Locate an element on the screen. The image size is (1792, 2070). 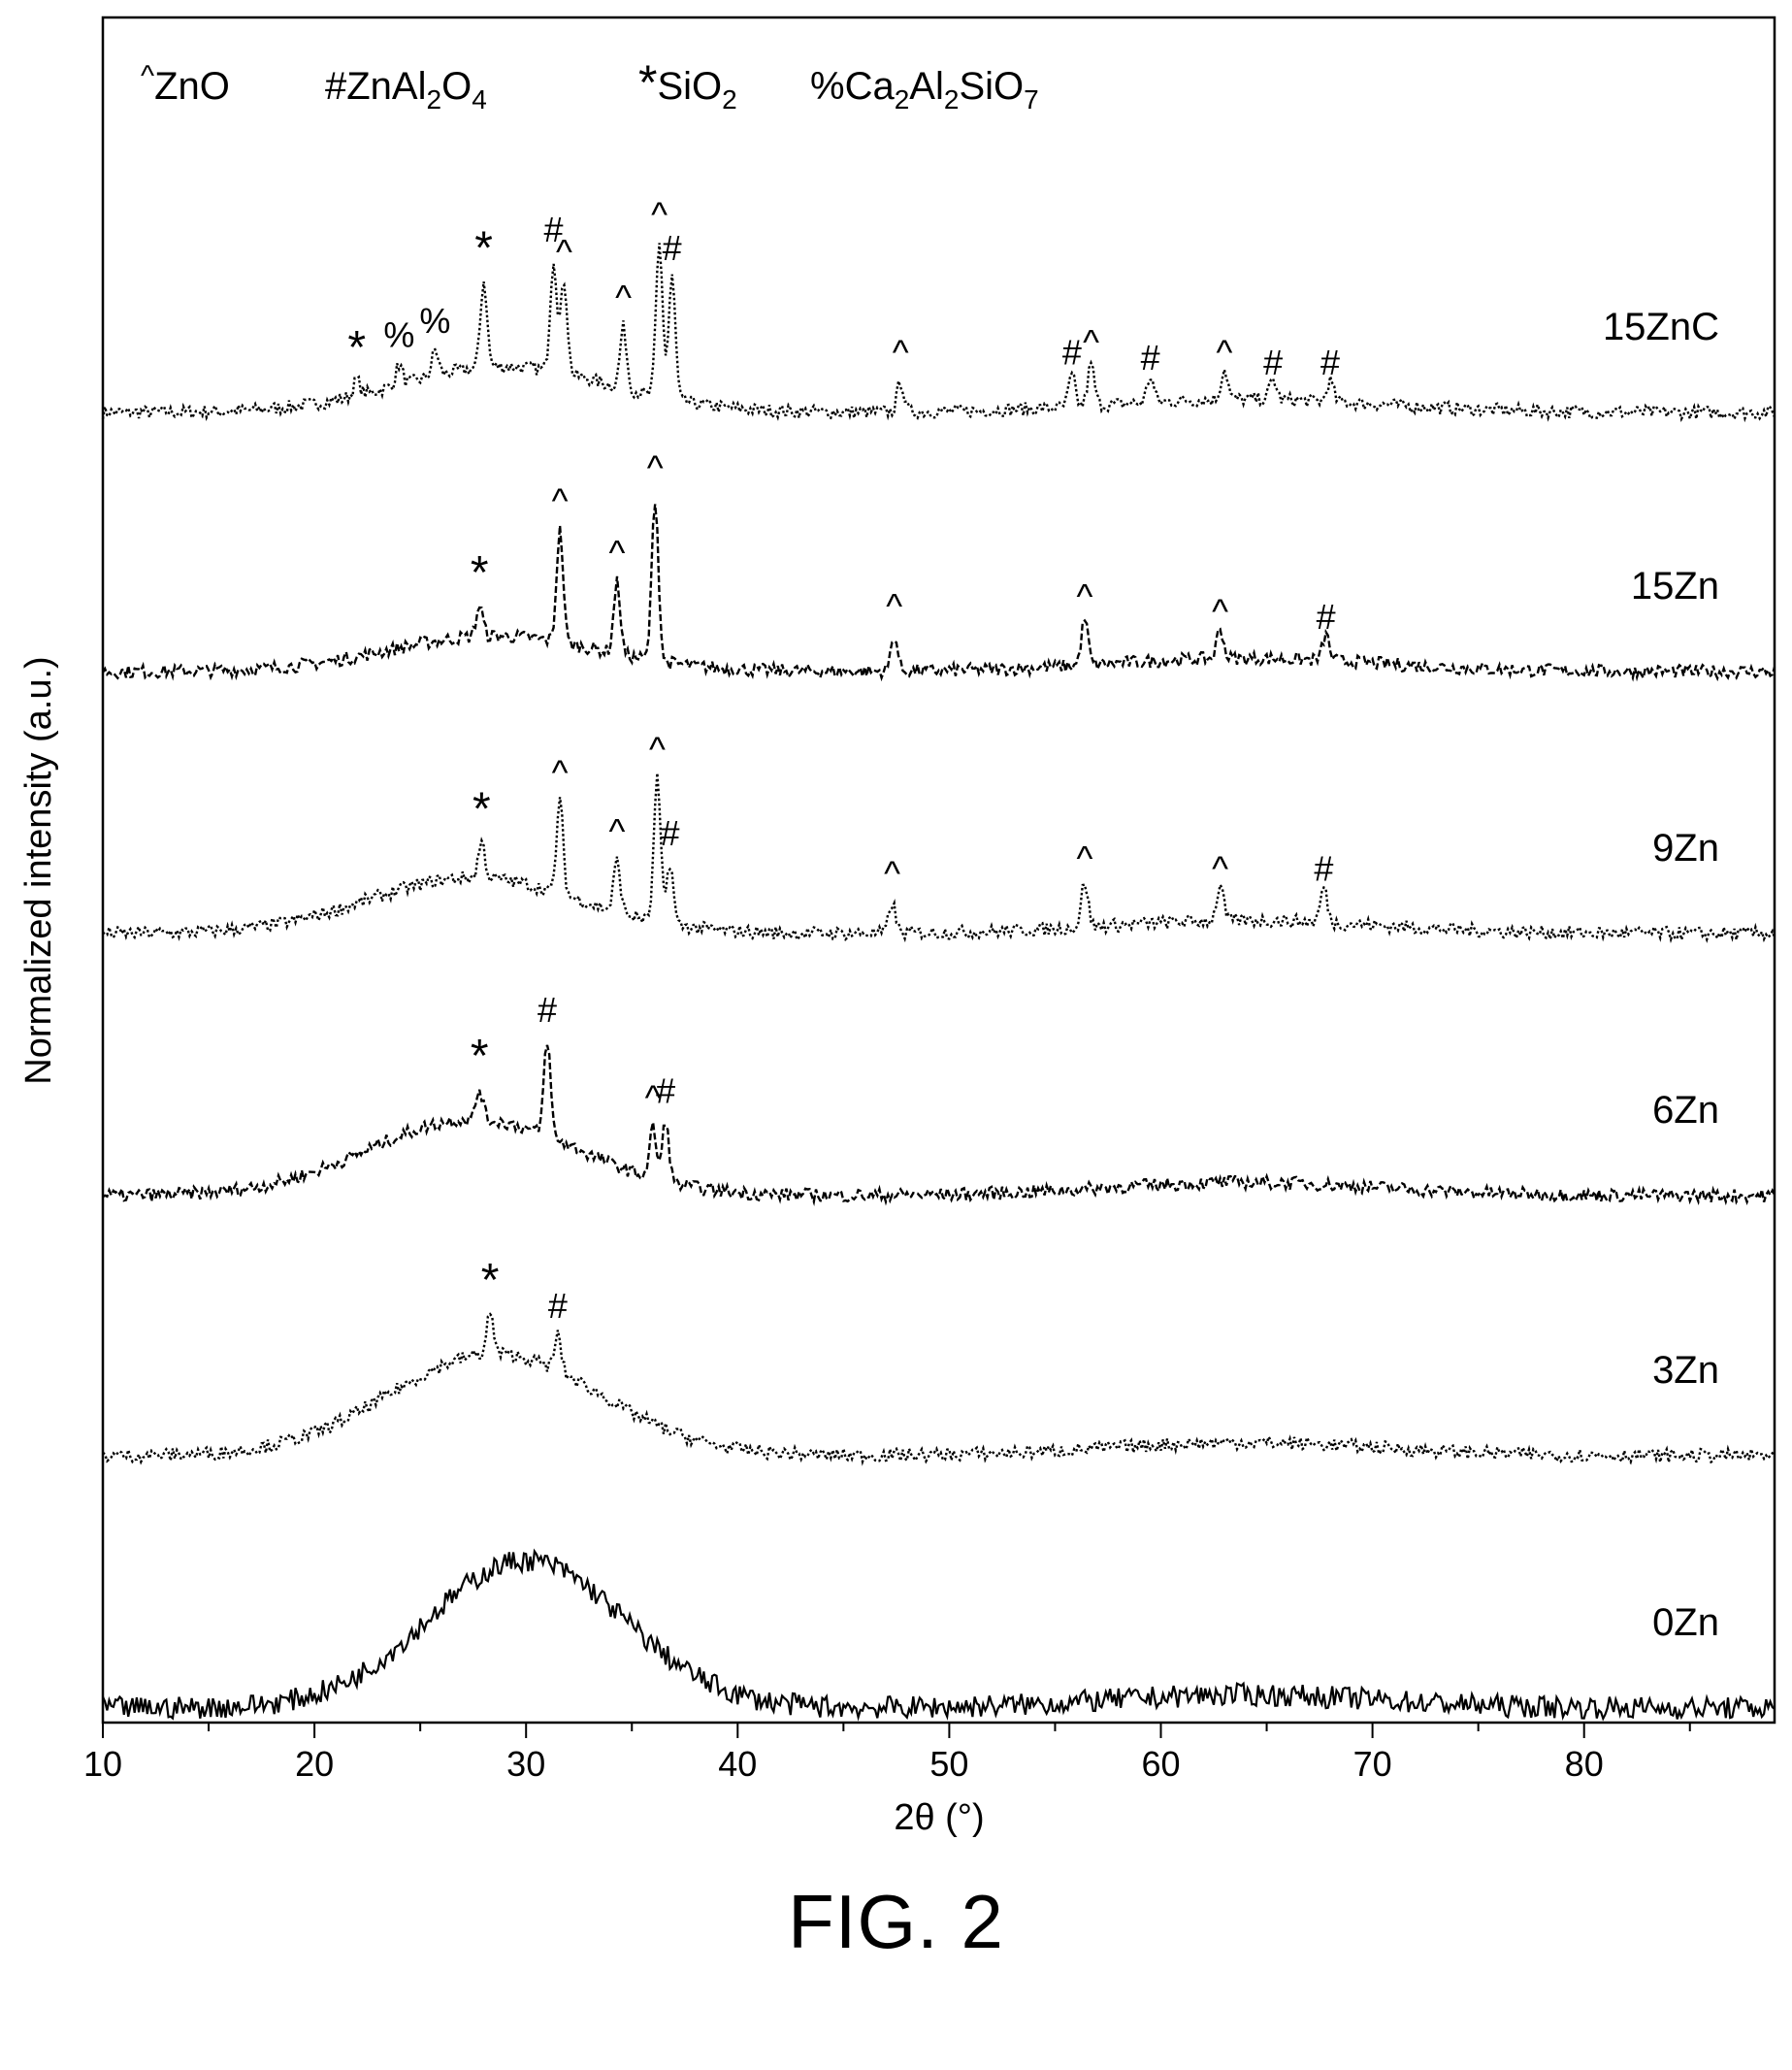
series-line-15ZnC is located at coordinates (938, 333).